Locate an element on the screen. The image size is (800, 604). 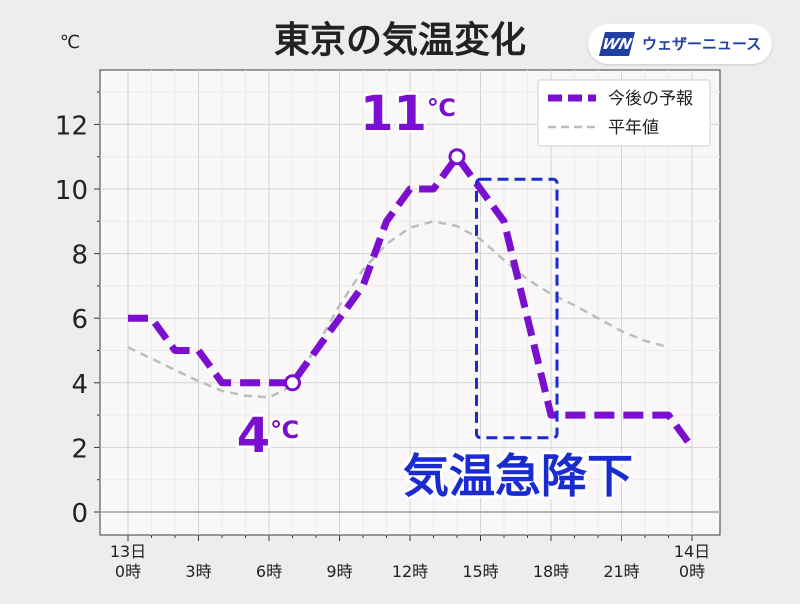
highlight-box is located at coordinates (517, 308).